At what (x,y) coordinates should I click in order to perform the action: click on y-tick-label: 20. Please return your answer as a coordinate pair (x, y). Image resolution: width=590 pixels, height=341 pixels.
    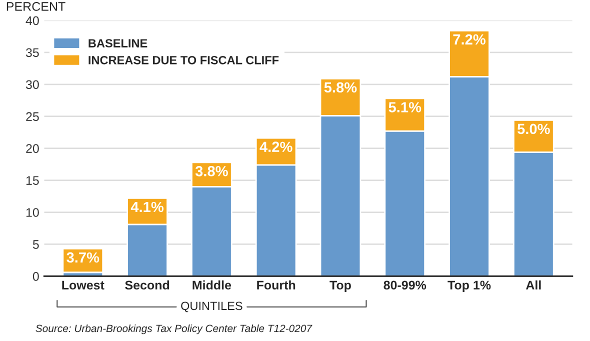
    Looking at the image, I should click on (32, 148).